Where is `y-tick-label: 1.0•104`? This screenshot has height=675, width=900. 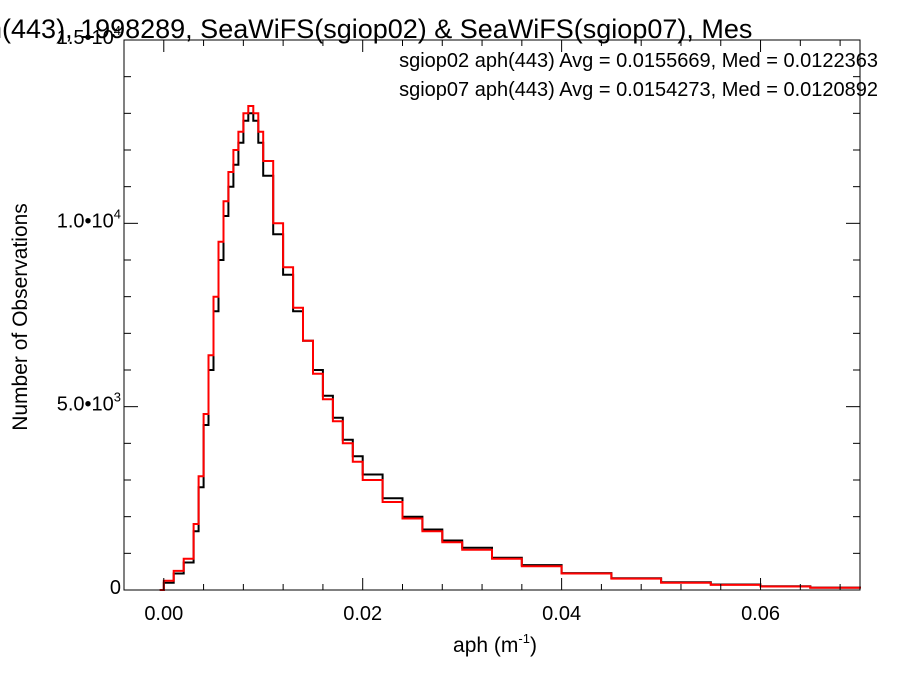
y-tick-label: 1.0•104 is located at coordinates (89, 219).